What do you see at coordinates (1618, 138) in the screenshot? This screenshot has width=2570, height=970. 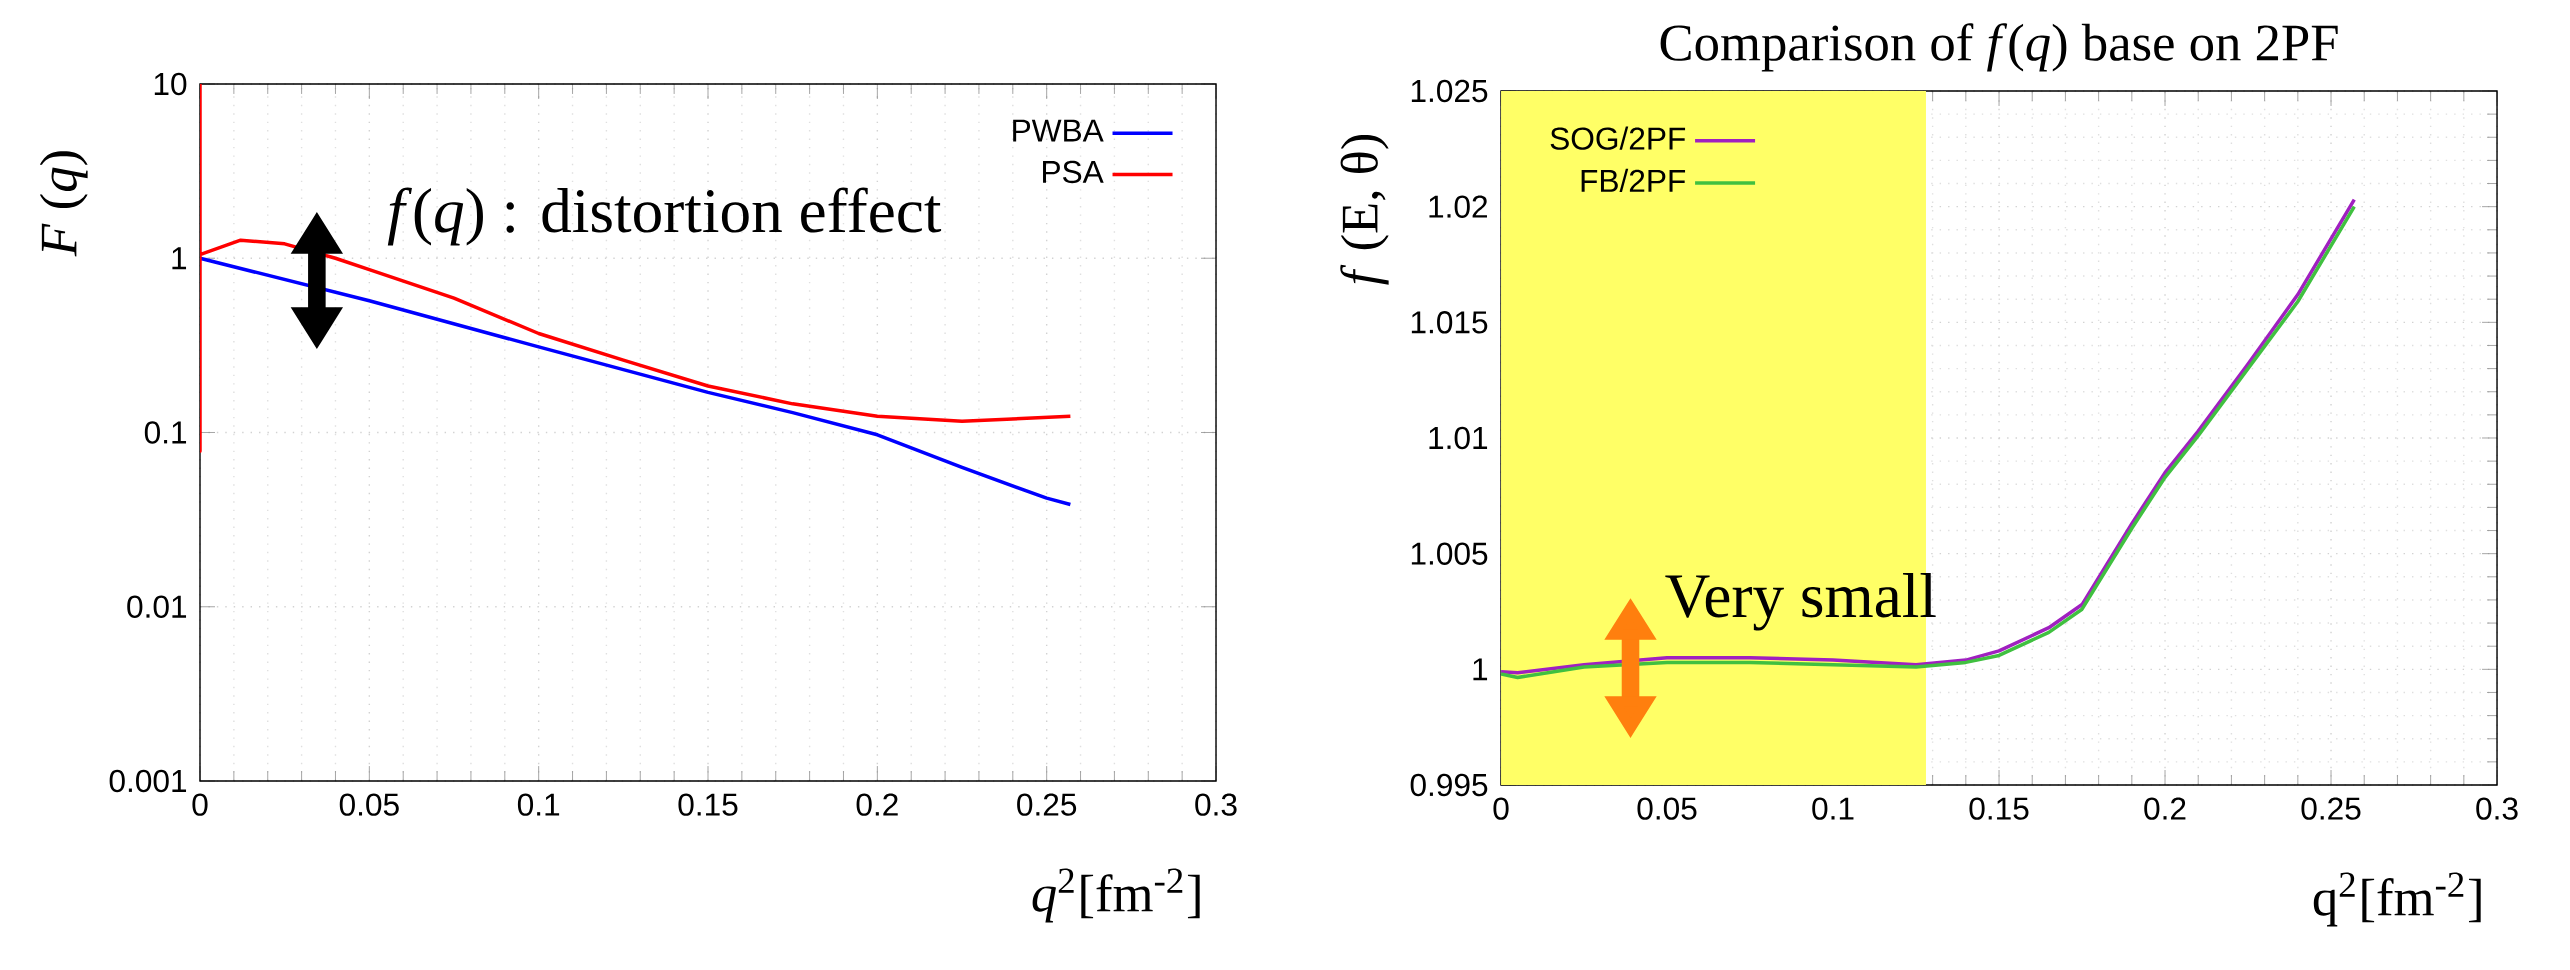 I see `legend-label: SOG/2PF` at bounding box center [1618, 138].